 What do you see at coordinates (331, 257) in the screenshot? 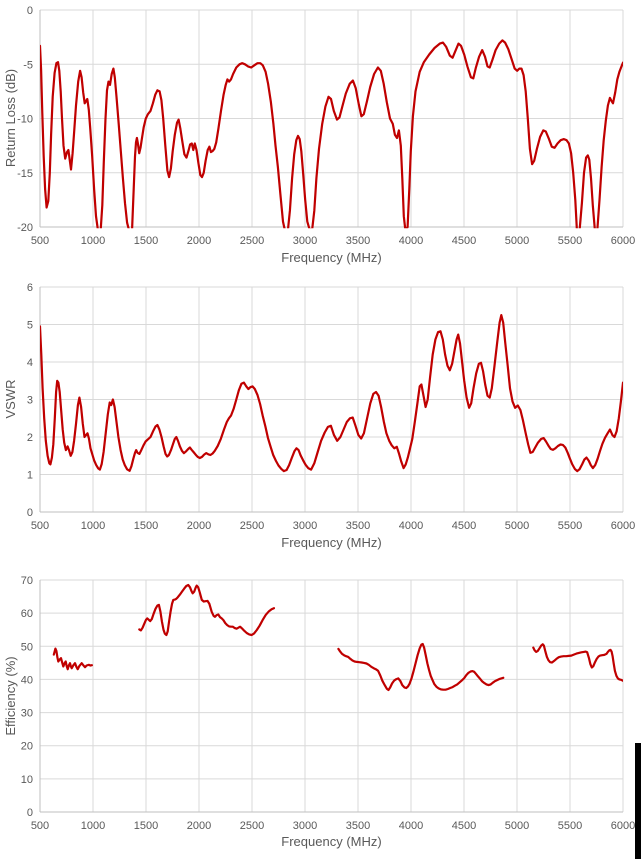
I see `return-loss-x-axis-title: Frequency (MHz)` at bounding box center [331, 257].